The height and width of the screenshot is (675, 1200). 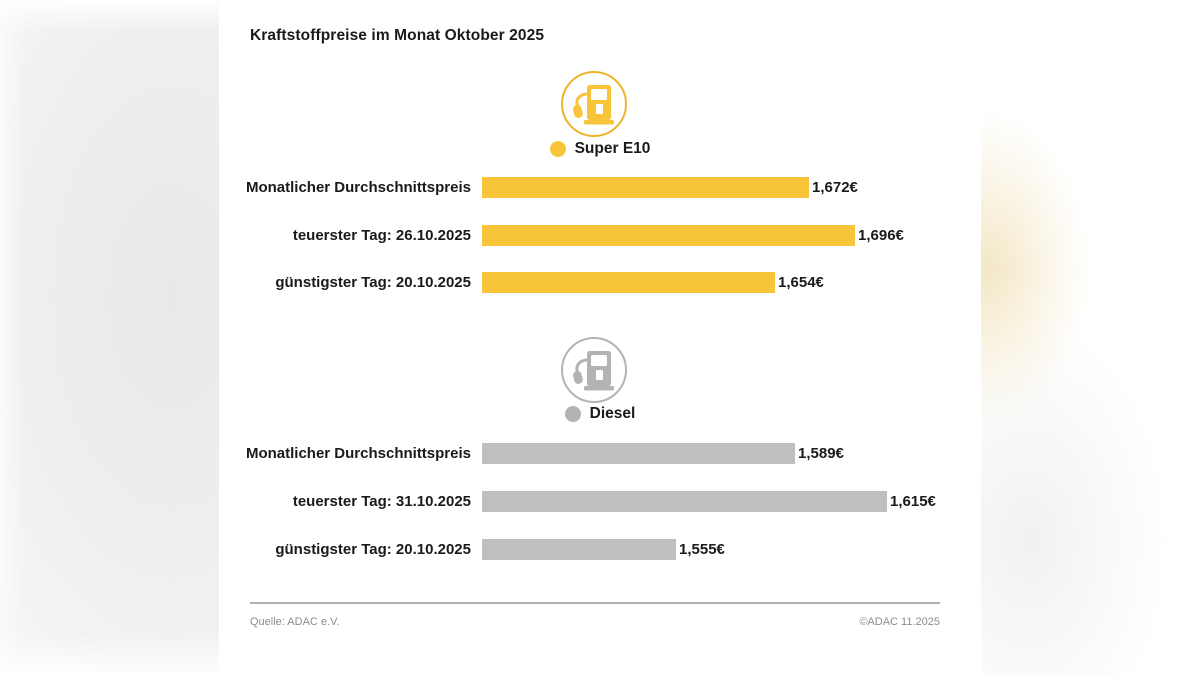 What do you see at coordinates (557, 149) in the screenshot?
I see `legend-dot-super-e10` at bounding box center [557, 149].